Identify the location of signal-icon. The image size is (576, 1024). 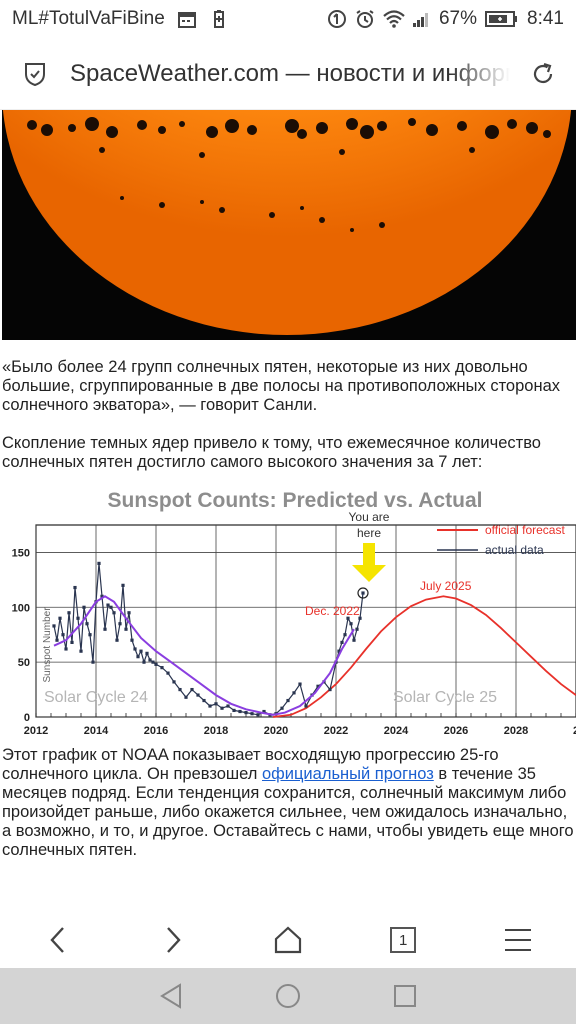
(421, 19).